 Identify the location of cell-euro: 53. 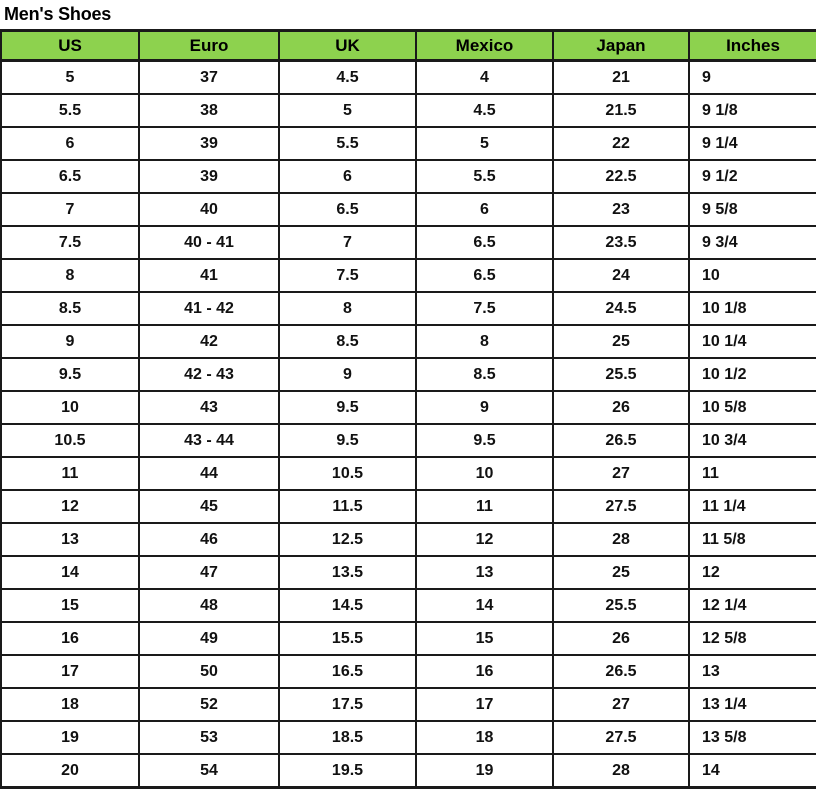
(209, 737).